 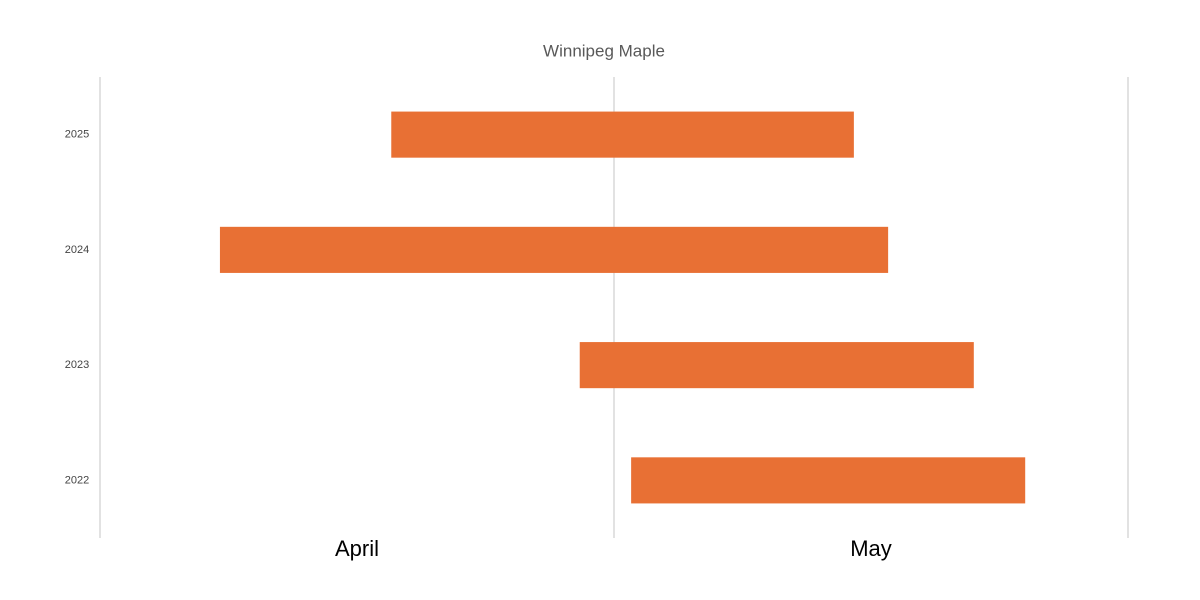 I want to click on y-tick-label: 2023, so click(x=77, y=365).